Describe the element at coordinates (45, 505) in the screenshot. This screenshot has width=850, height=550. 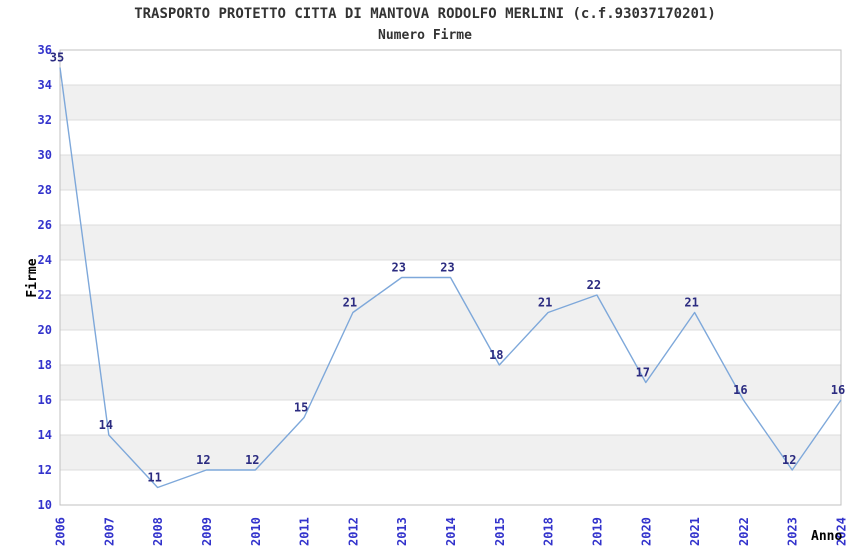
I see `y-tick-label: 10` at that location.